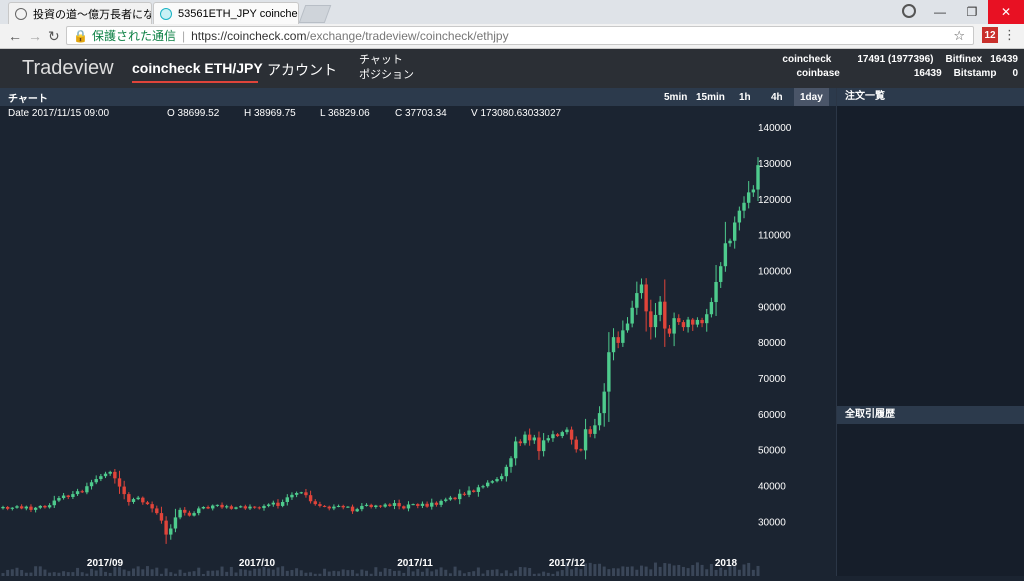 The width and height of the screenshot is (1024, 581). I want to click on timeframe-4h: 4h, so click(777, 97).